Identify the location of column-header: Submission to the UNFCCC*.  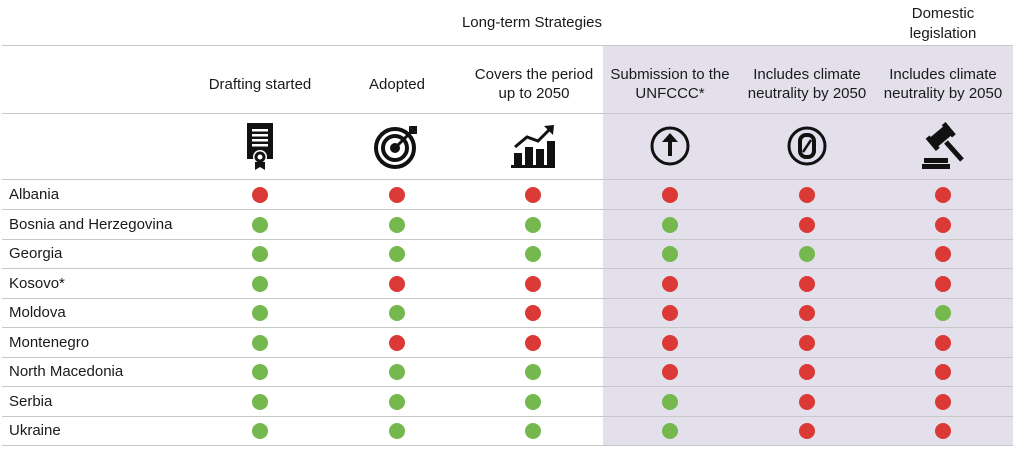
(670, 84).